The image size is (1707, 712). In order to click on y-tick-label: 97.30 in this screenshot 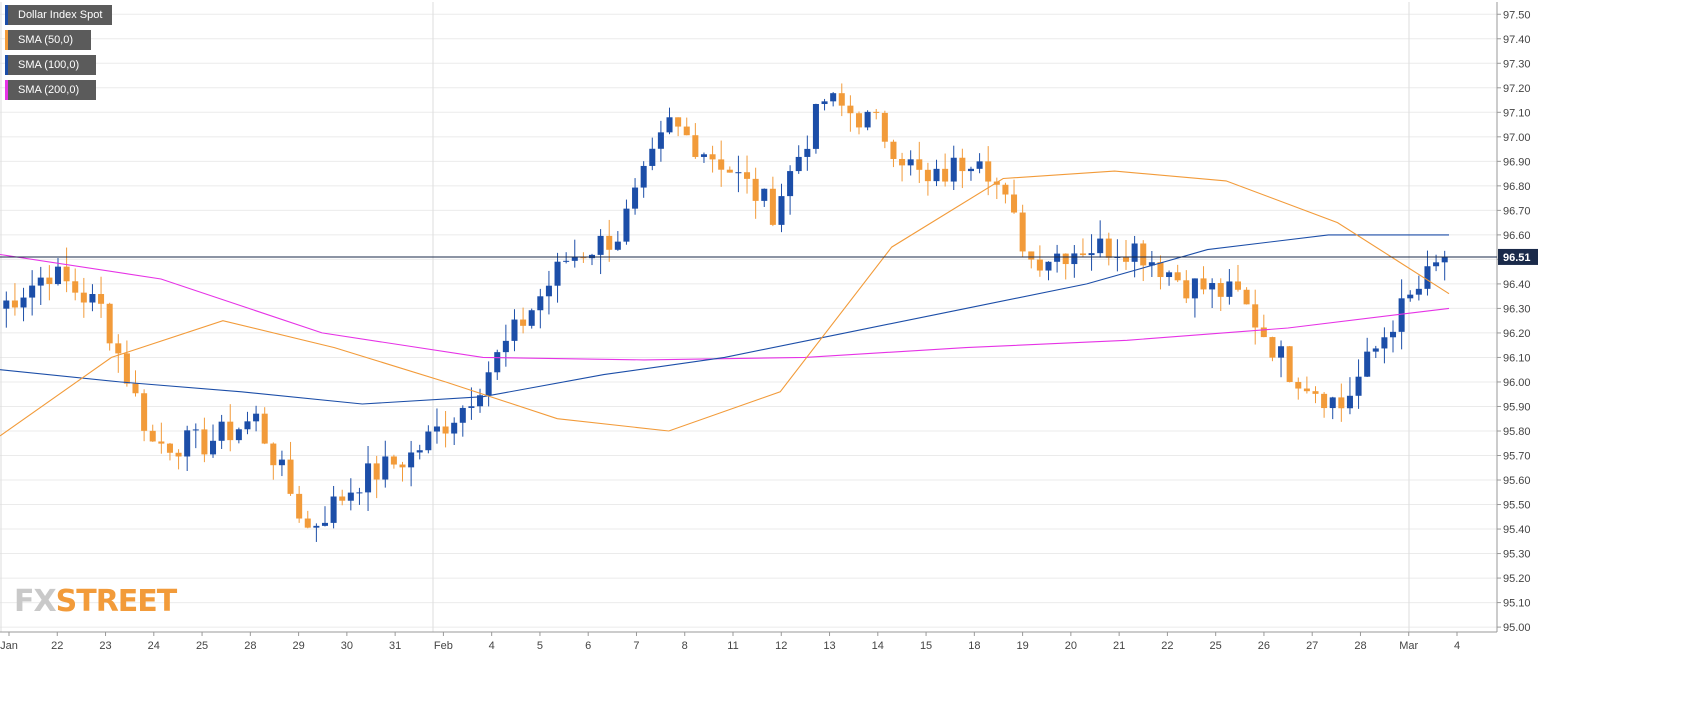, I will do `click(1517, 64)`.